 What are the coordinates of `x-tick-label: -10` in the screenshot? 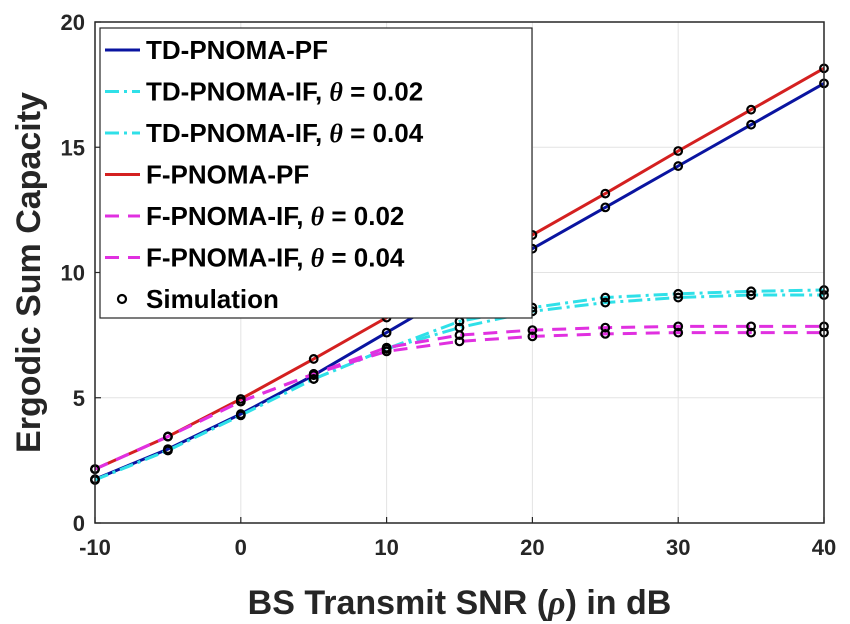 It's located at (95, 547).